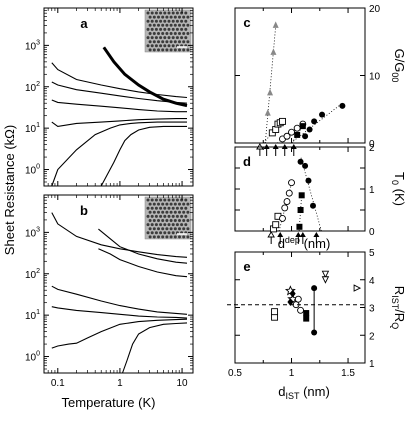 This screenshot has height=436, width=415. I want to click on panel-letter-a: a, so click(84, 23).